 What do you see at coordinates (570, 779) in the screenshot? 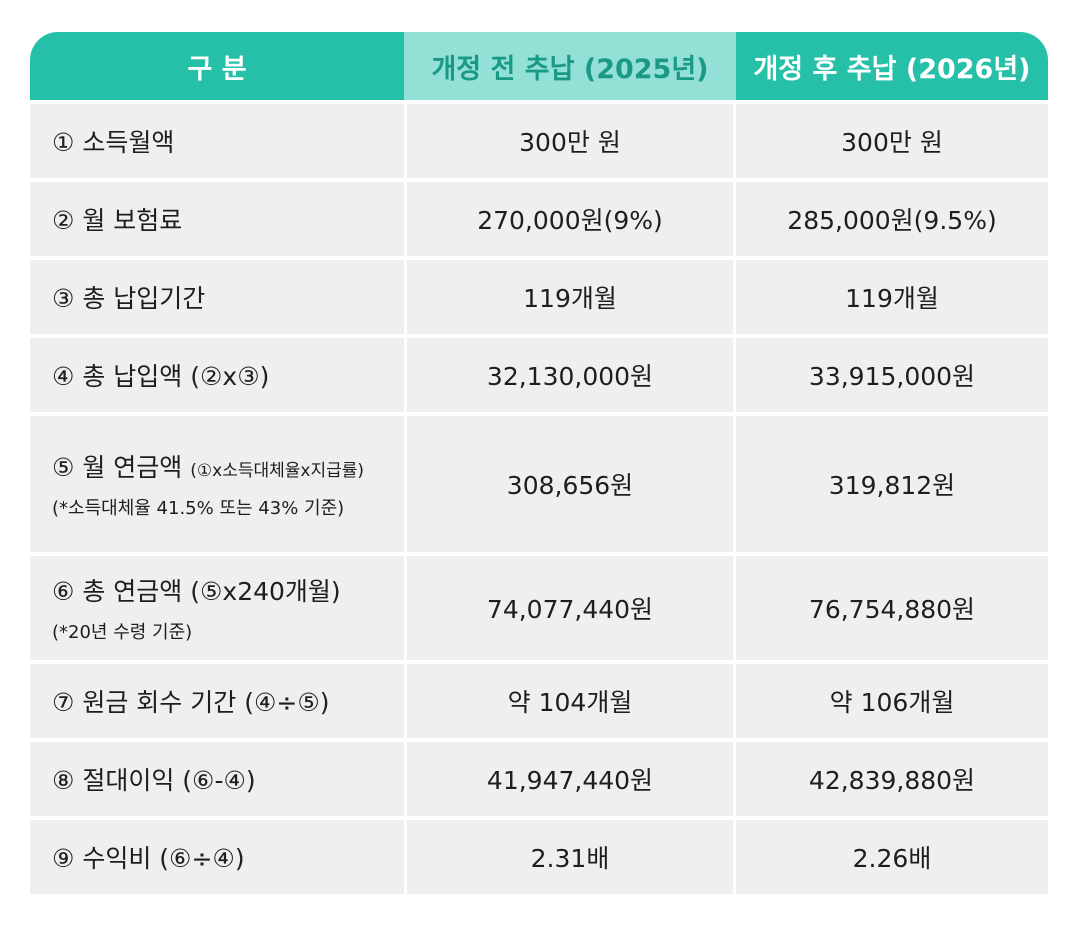
I see `row-value-before: 41,947,440원` at bounding box center [570, 779].